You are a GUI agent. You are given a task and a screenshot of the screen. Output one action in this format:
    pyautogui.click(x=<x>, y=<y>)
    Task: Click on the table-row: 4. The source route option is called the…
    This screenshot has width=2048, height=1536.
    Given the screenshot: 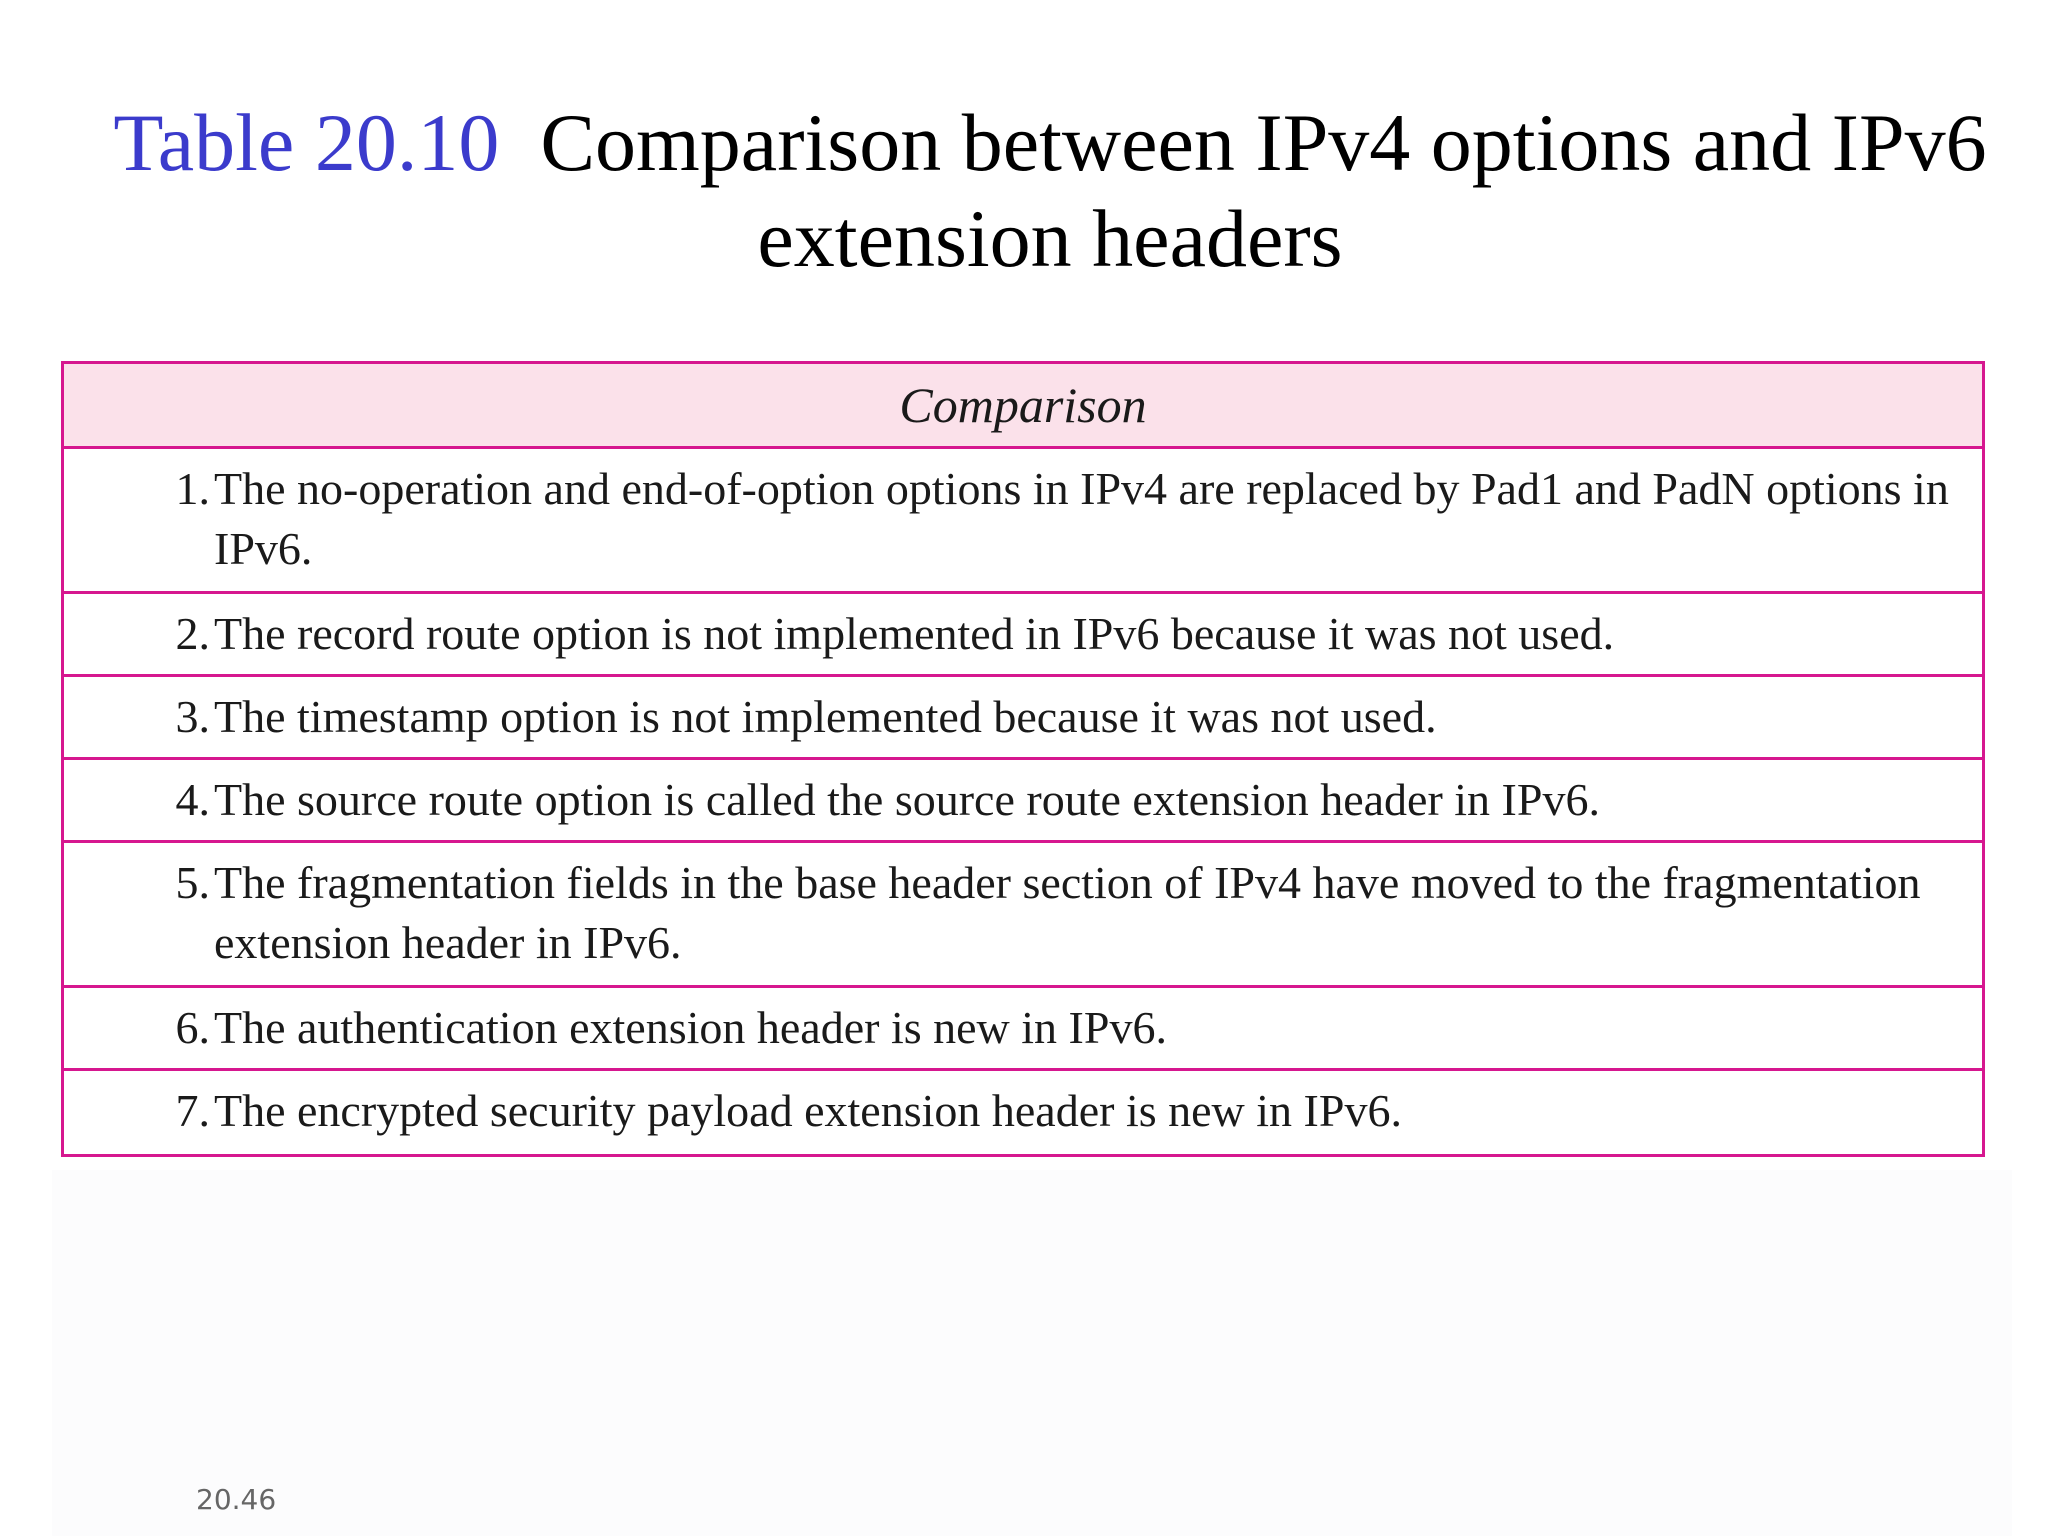 What is the action you would take?
    pyautogui.click(x=1023, y=801)
    